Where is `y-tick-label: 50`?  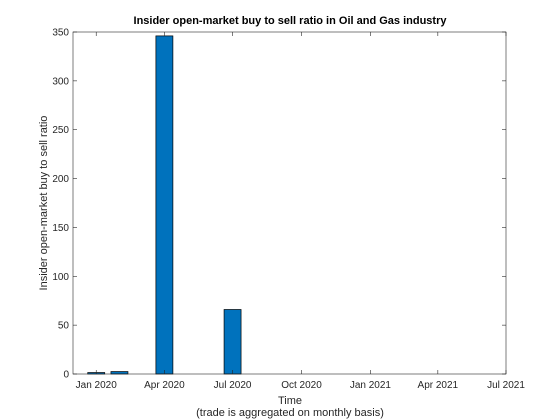 y-tick-label: 50 is located at coordinates (64, 326).